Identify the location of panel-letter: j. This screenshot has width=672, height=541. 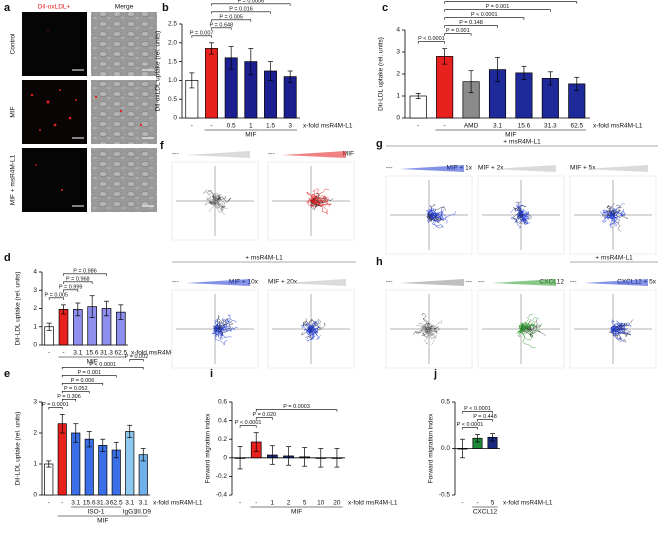
(435, 374).